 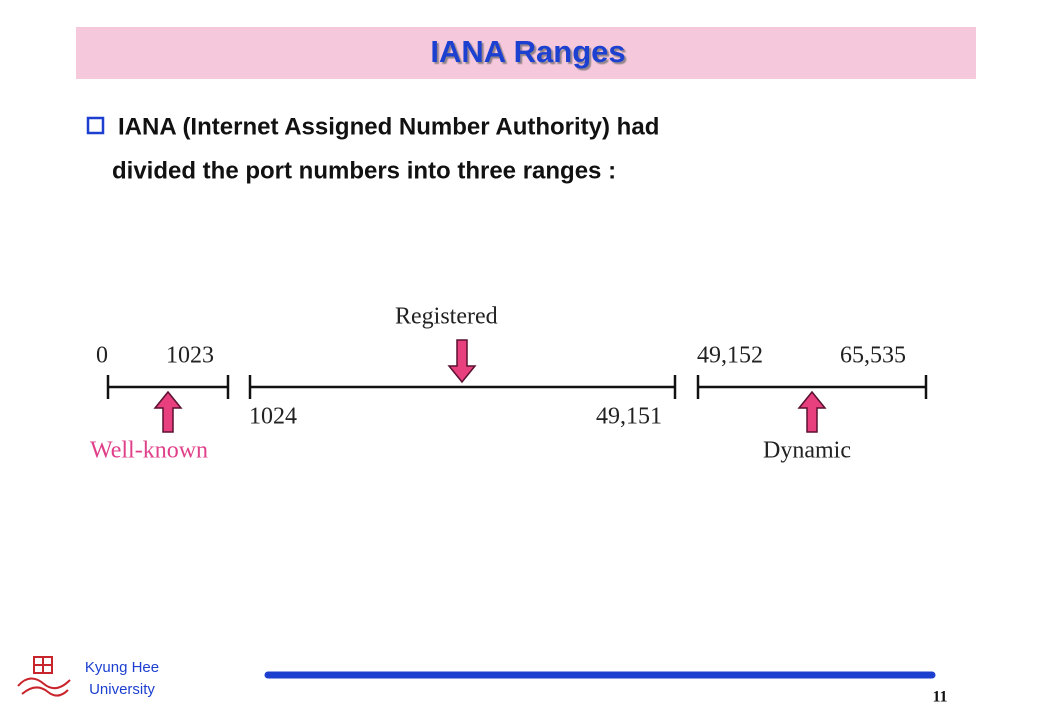 I want to click on range-name: Registered, so click(x=446, y=317).